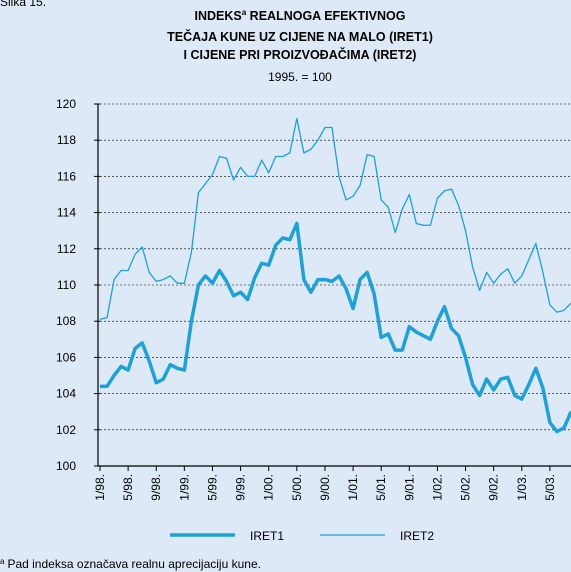 This screenshot has width=571, height=572. Describe the element at coordinates (66, 394) in the screenshot. I see `y-tick-label: 104` at that location.